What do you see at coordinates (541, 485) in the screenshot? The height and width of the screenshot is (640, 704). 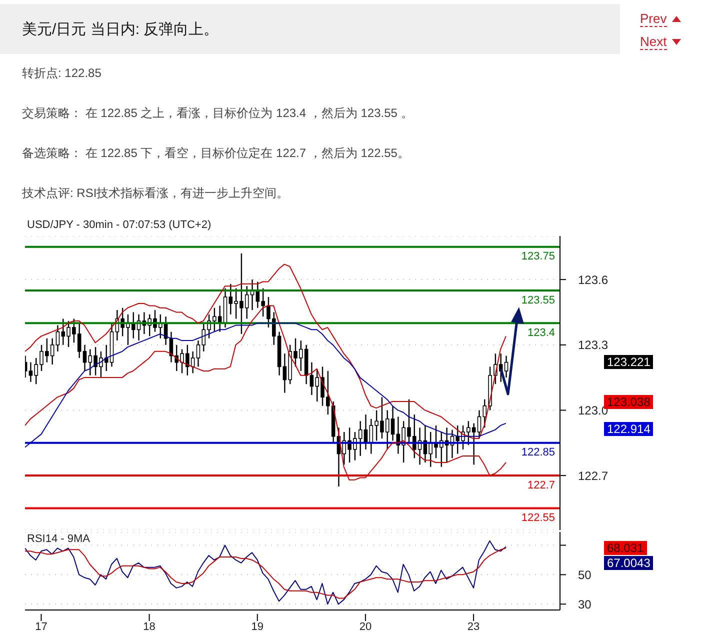 I see `ref-line-label: 122.7` at bounding box center [541, 485].